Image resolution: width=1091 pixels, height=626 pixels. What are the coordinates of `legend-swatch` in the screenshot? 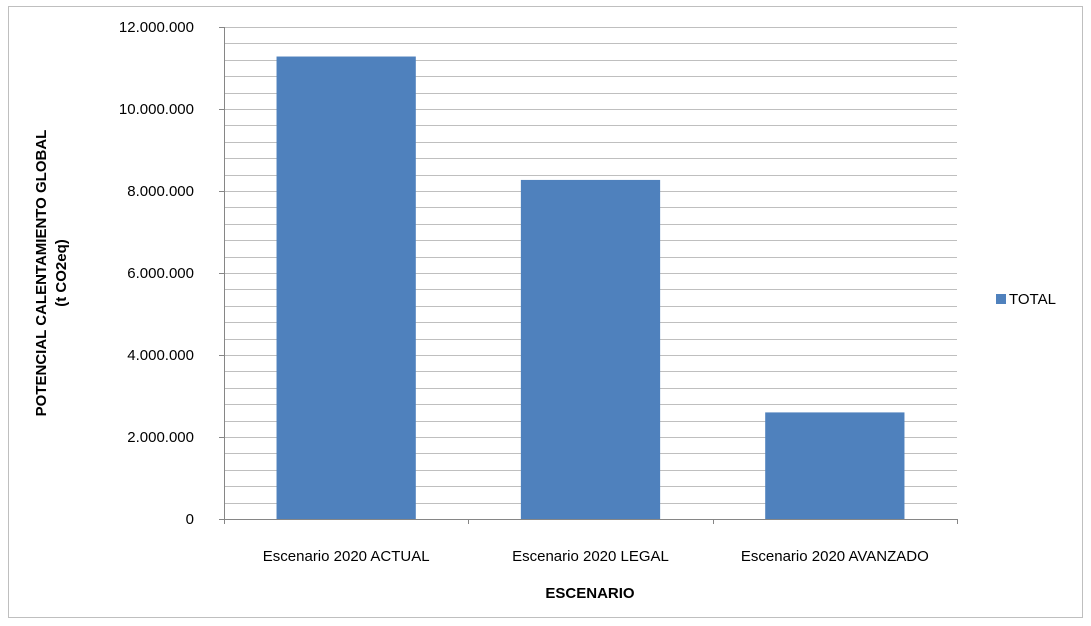 It's located at (1001, 299).